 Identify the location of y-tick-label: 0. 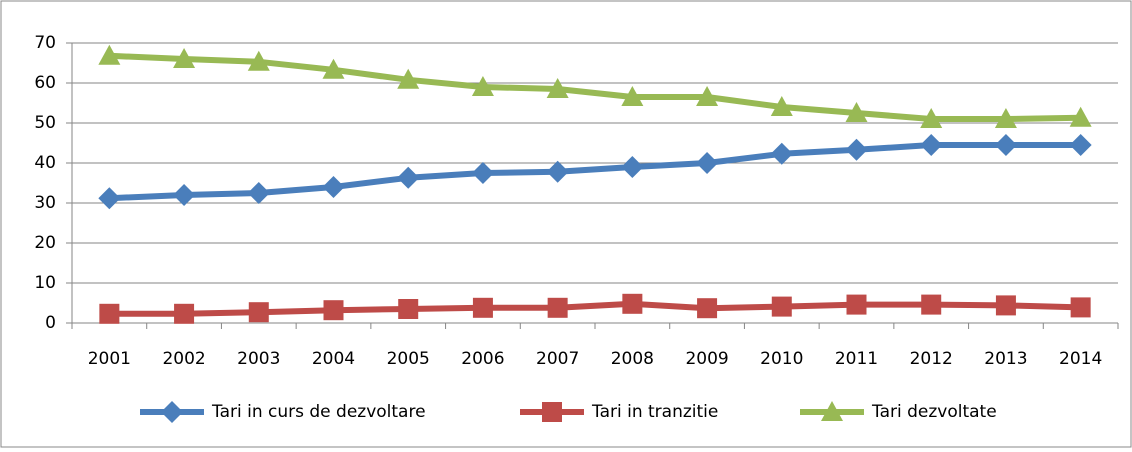
(50, 323).